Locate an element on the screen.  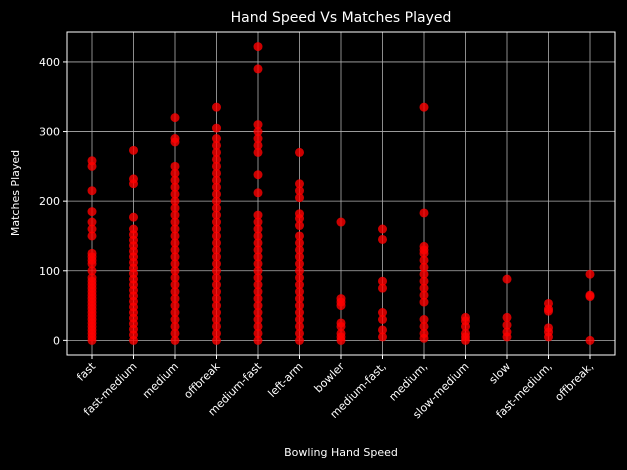
x-tick-label: offbreak, is located at coordinates (574, 382).